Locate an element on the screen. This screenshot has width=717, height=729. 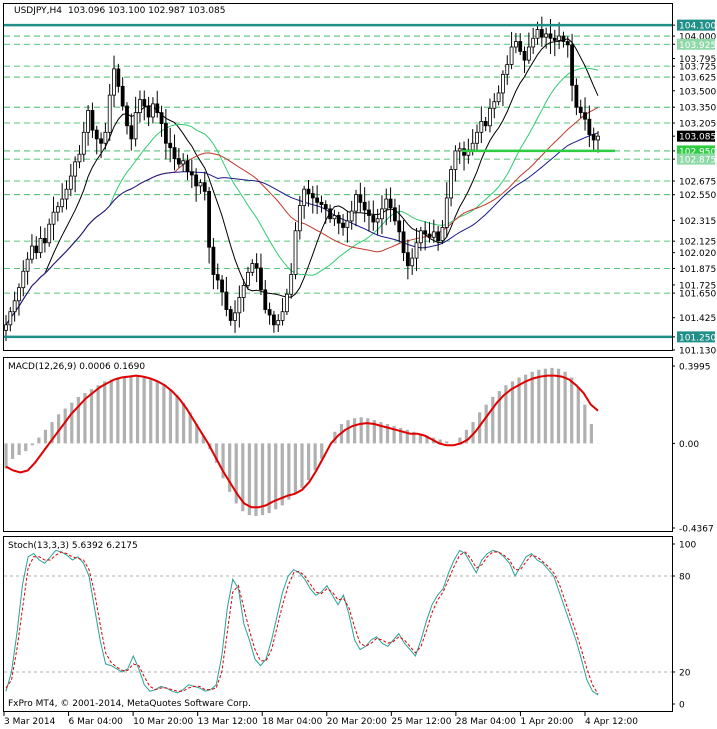
price-axis-label: 102.550 is located at coordinates (697, 196).